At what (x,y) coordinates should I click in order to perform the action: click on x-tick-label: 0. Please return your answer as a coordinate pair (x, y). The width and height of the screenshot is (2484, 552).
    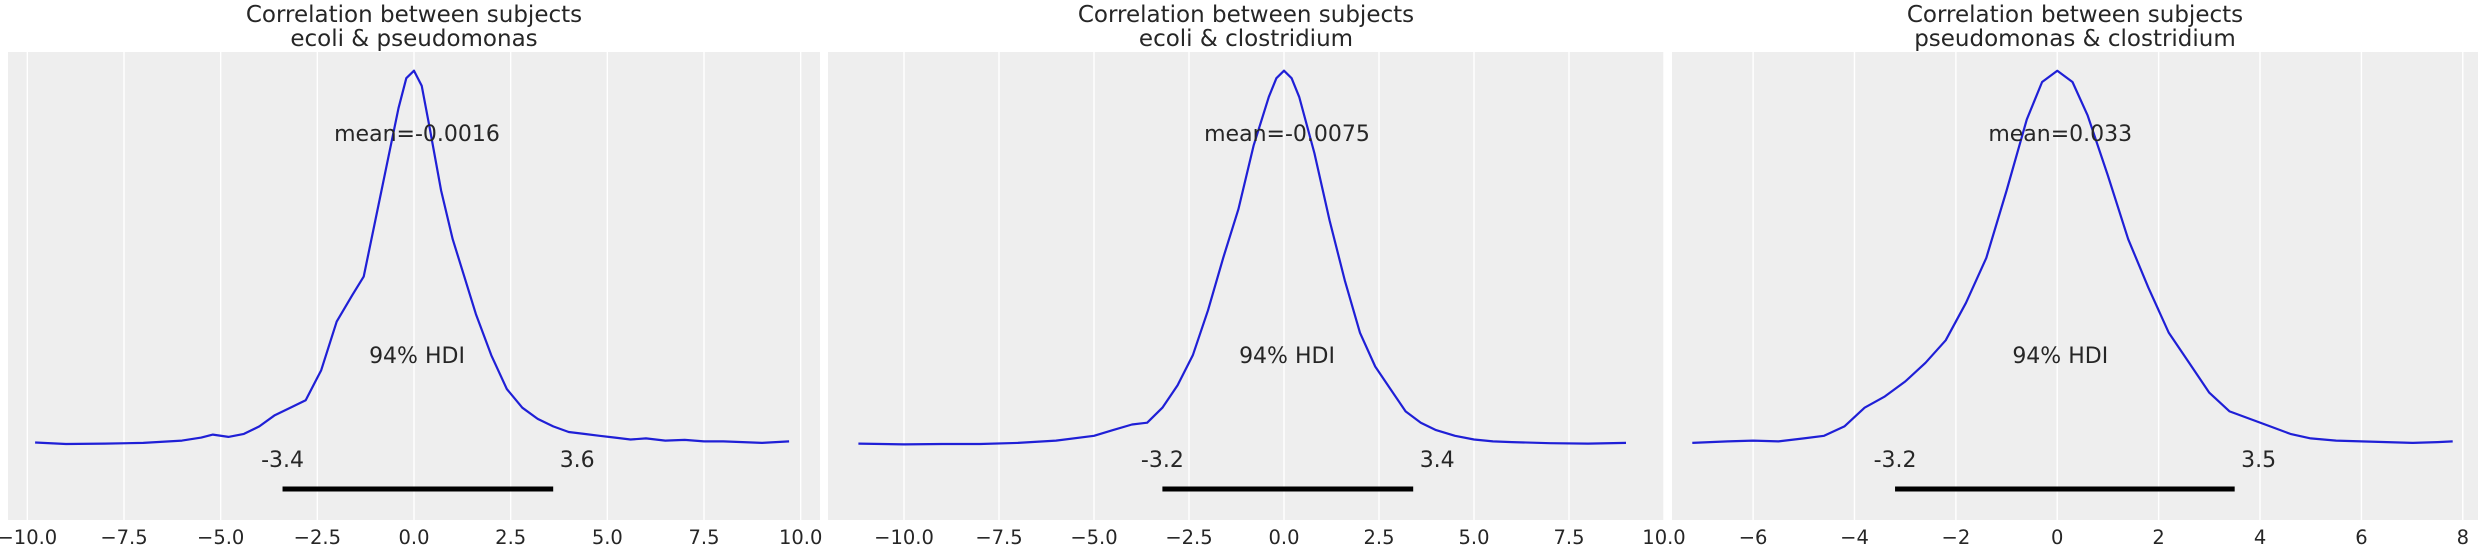
    Looking at the image, I should click on (2057, 537).